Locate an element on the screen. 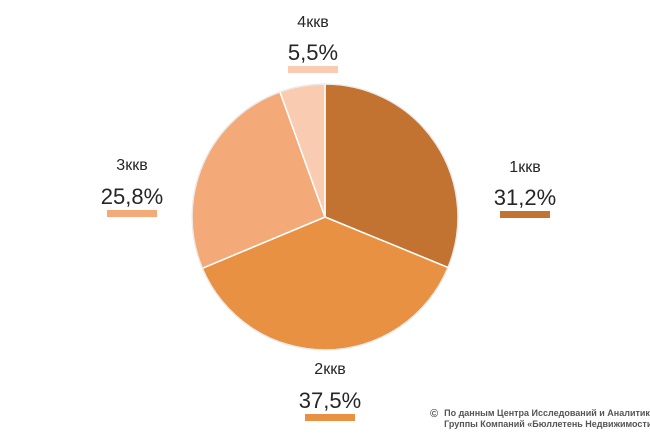 Image resolution: width=650 pixels, height=440 pixels. slice-label-3: 3ккв is located at coordinates (131, 165).